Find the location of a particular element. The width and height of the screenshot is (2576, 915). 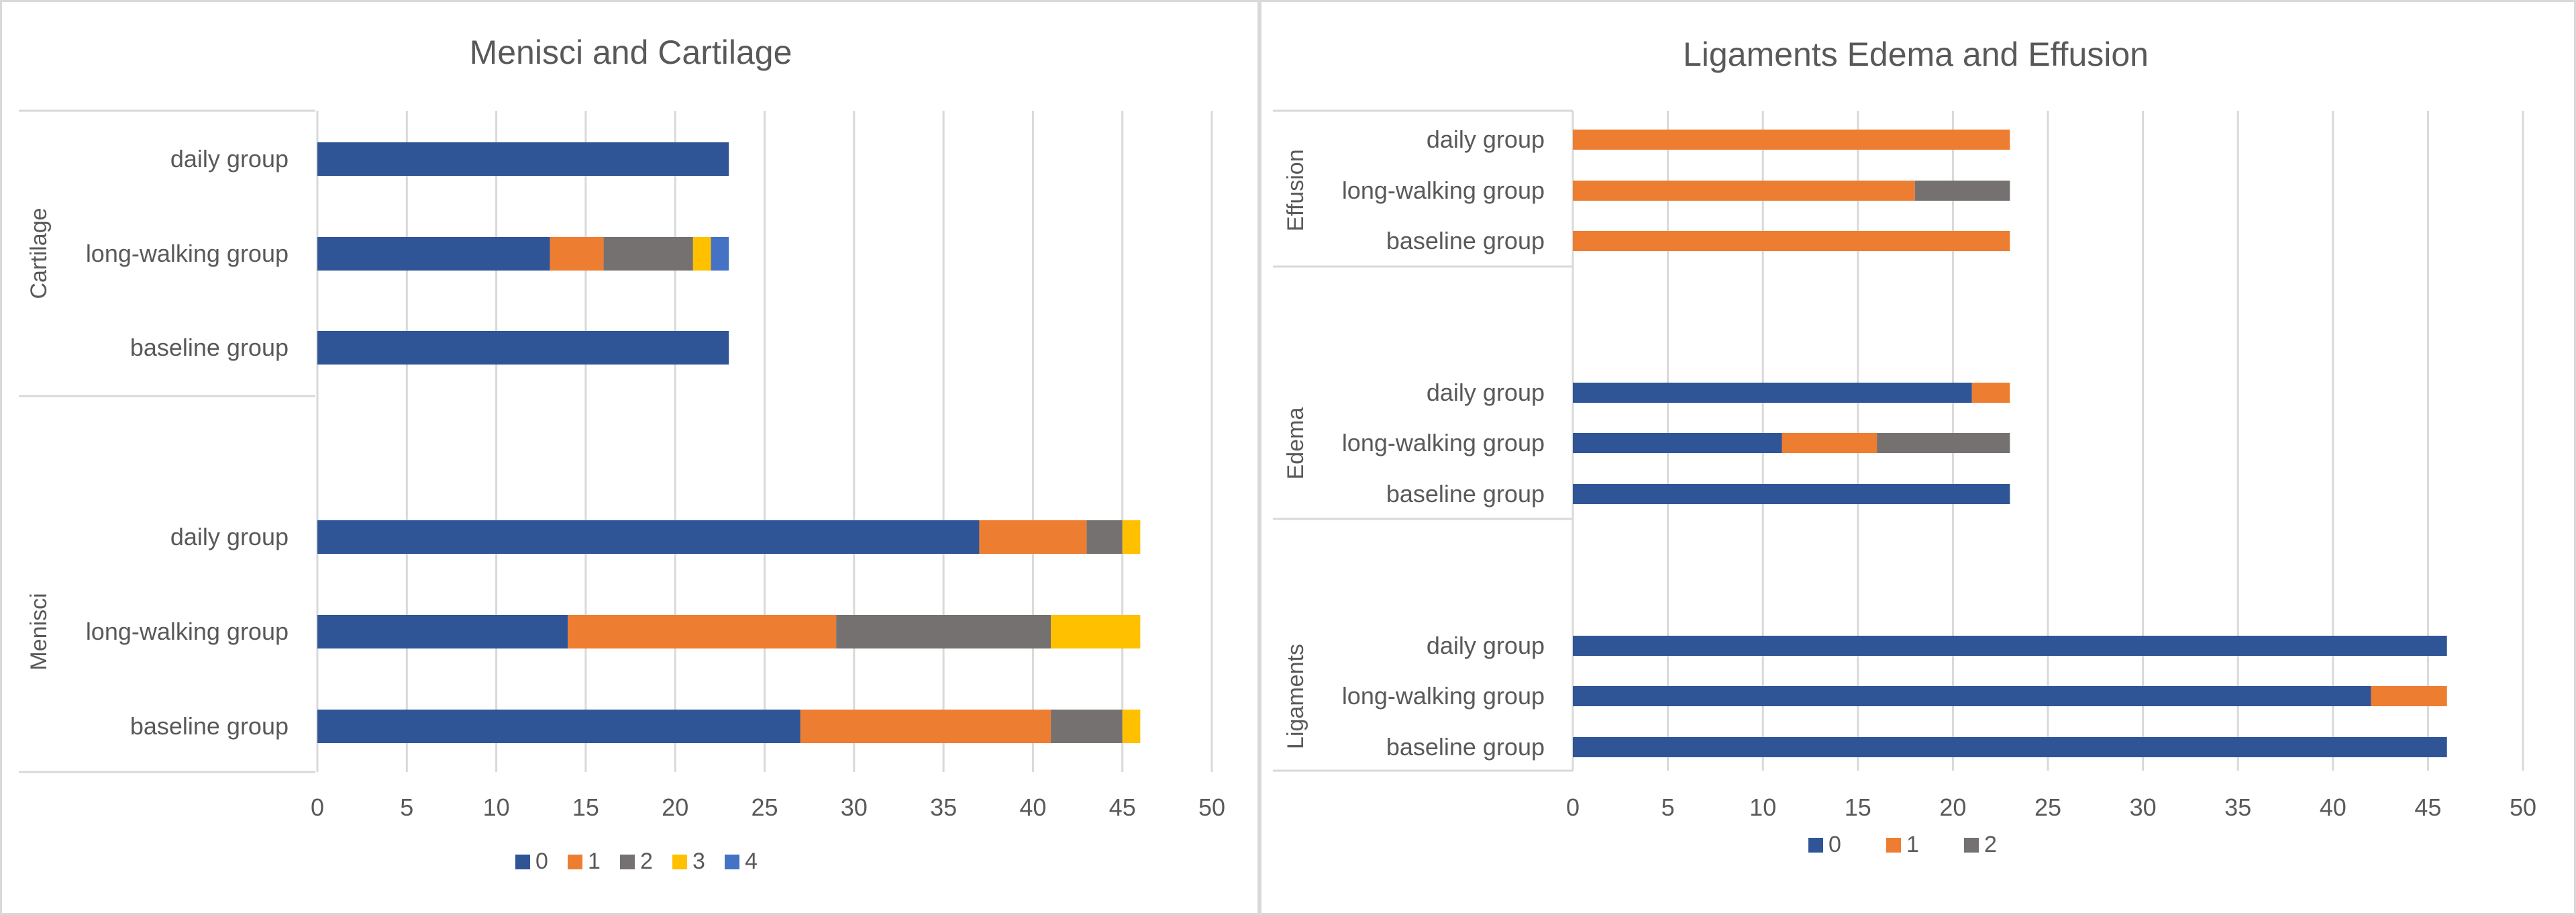

group-label-menisci: Menisci is located at coordinates (39, 631).